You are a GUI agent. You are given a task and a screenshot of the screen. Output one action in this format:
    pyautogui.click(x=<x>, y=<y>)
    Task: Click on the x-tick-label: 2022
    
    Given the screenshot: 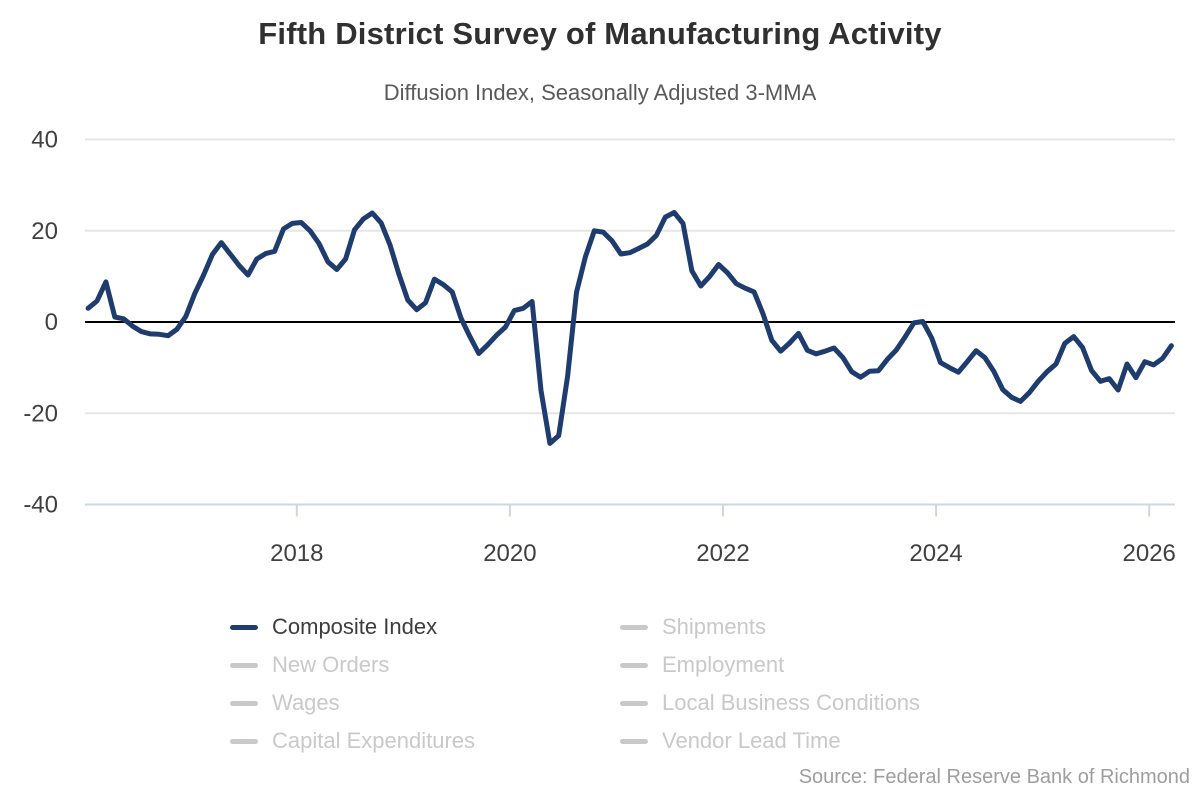 What is the action you would take?
    pyautogui.click(x=722, y=553)
    